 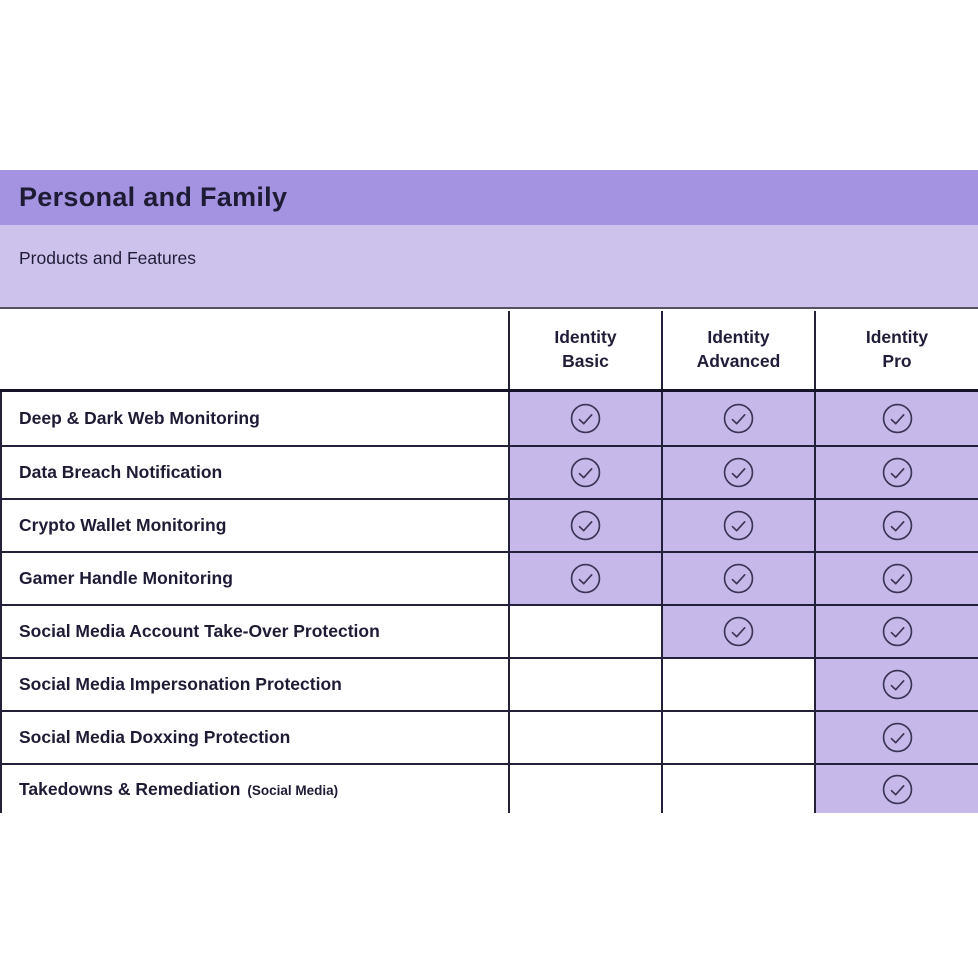 I want to click on feature-name-text: Gamer Handle Monitoring, so click(x=126, y=578).